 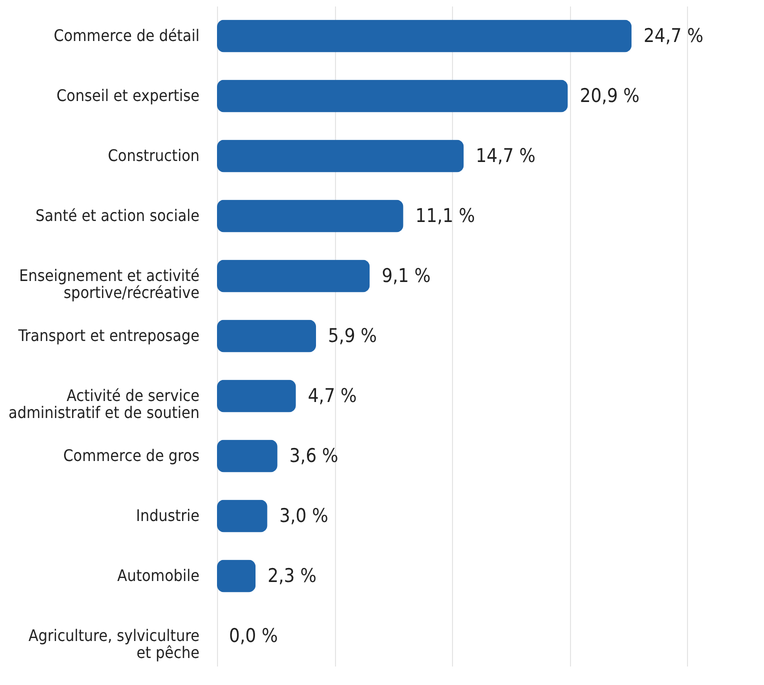 What do you see at coordinates (108, 335) in the screenshot?
I see `y-tick-label: Transport et entreposage` at bounding box center [108, 335].